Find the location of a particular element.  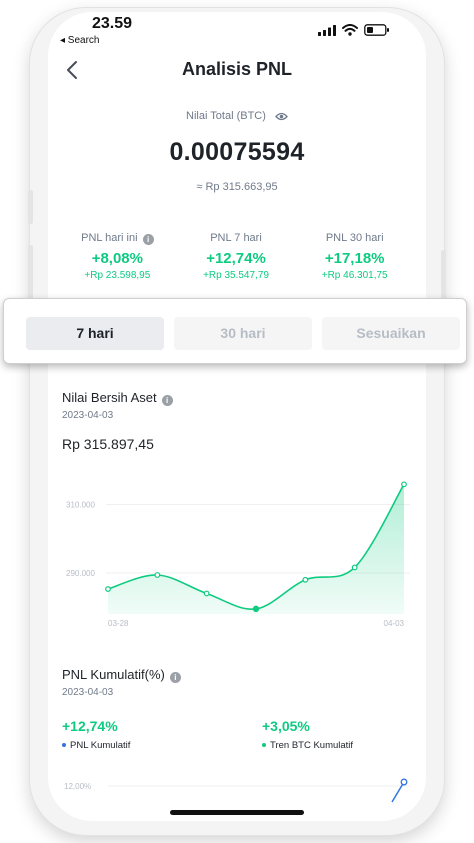

cumulative-title: PNL Kumulatif(%) i is located at coordinates (121, 675).